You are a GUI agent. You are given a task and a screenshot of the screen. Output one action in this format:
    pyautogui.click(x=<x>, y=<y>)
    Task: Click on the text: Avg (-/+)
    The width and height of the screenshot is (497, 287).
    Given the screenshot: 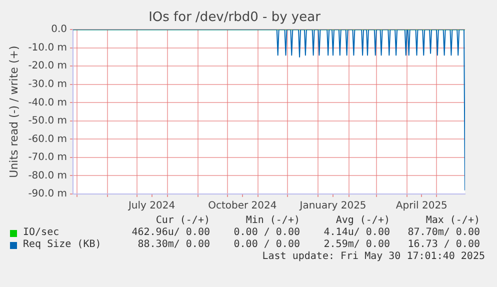 What is the action you would take?
    pyautogui.click(x=362, y=221)
    